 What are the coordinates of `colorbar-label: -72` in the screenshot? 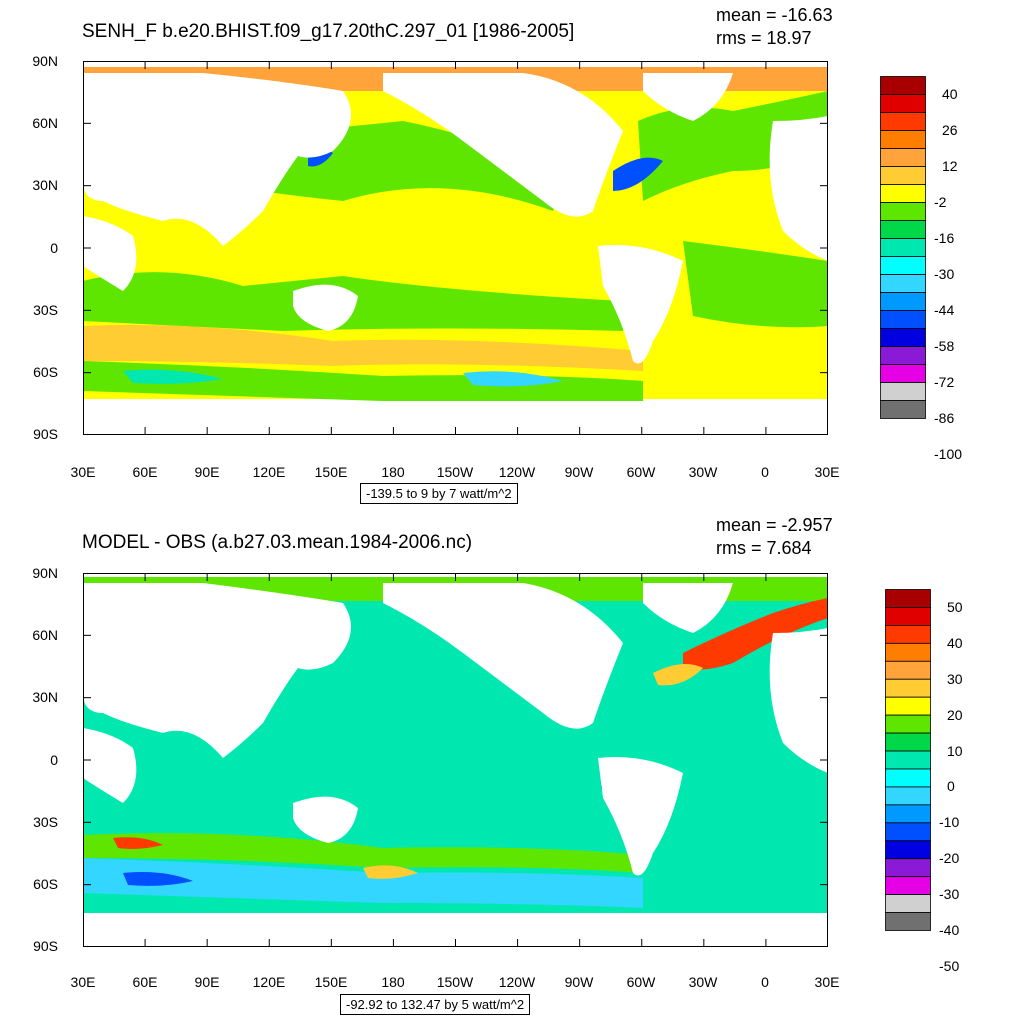 It's located at (944, 382).